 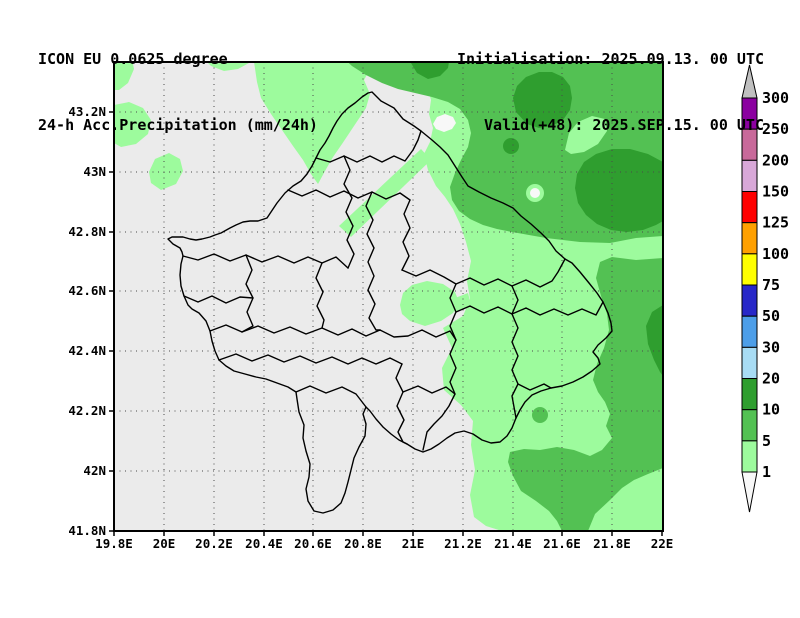 What do you see at coordinates (133, 59) in the screenshot?
I see `model-title: ICON EU 0.0625 degree` at bounding box center [133, 59].